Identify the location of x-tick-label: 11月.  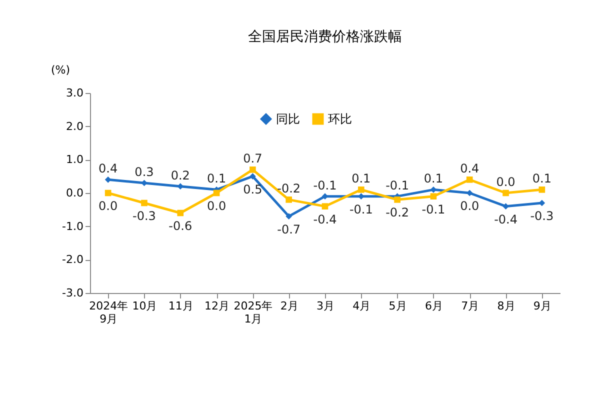
(181, 306).